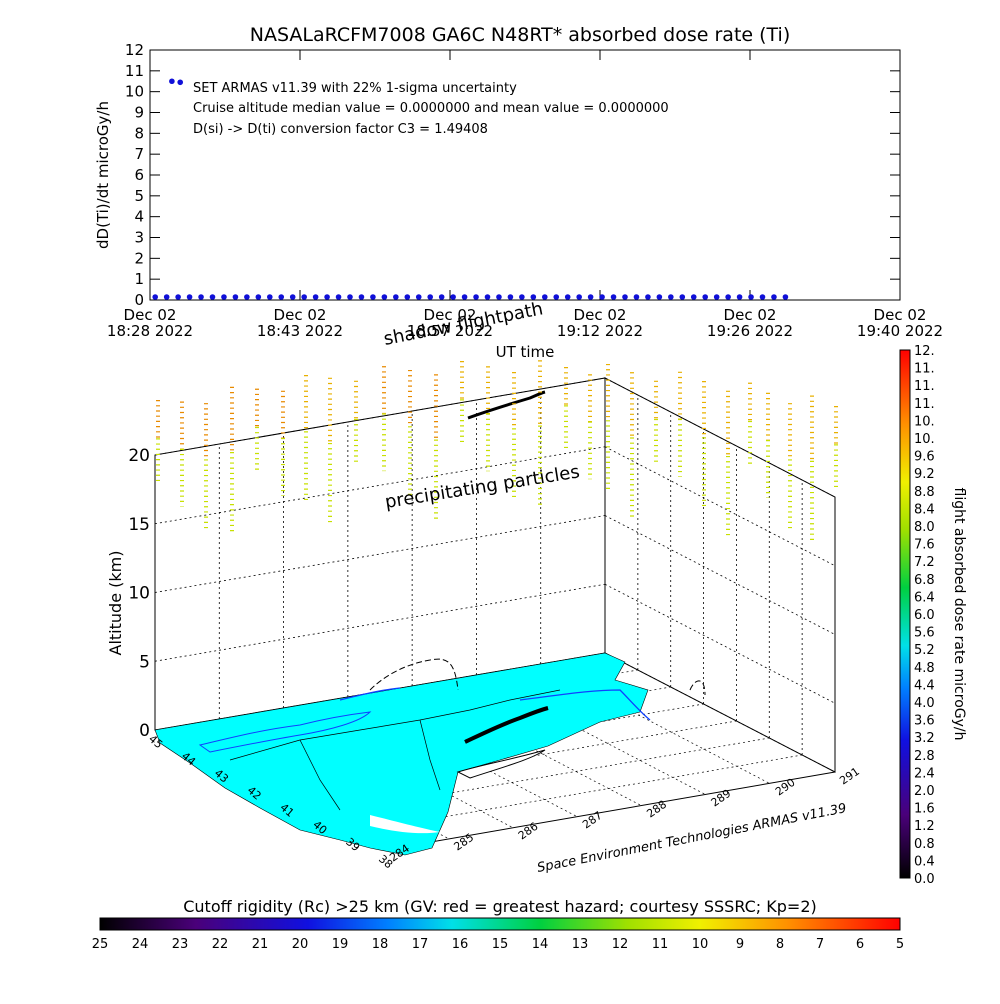 The height and width of the screenshot is (1004, 1000). Describe the element at coordinates (506, 405) in the screenshot. I see `shadow-flight-path` at that location.